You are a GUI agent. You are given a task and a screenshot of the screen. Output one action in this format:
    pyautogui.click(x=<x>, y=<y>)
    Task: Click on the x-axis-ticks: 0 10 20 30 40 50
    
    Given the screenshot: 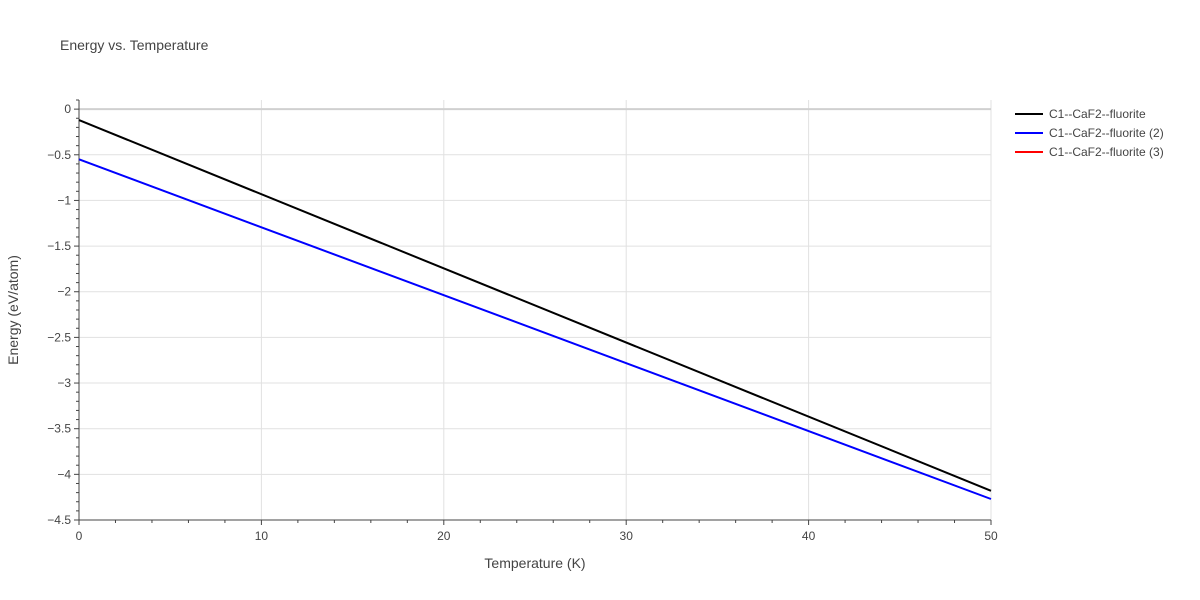 What is the action you would take?
    pyautogui.click(x=537, y=536)
    